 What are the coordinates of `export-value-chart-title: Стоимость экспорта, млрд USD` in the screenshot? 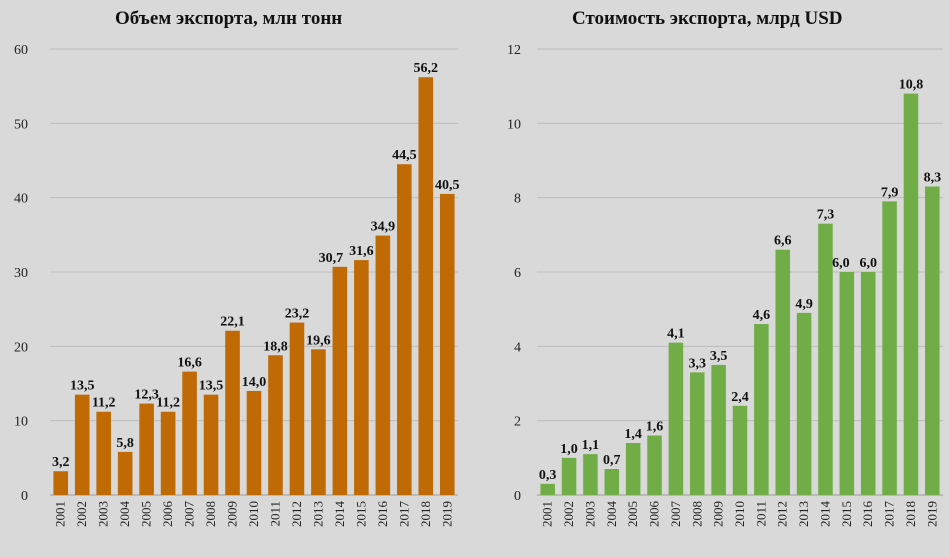 It's located at (707, 18).